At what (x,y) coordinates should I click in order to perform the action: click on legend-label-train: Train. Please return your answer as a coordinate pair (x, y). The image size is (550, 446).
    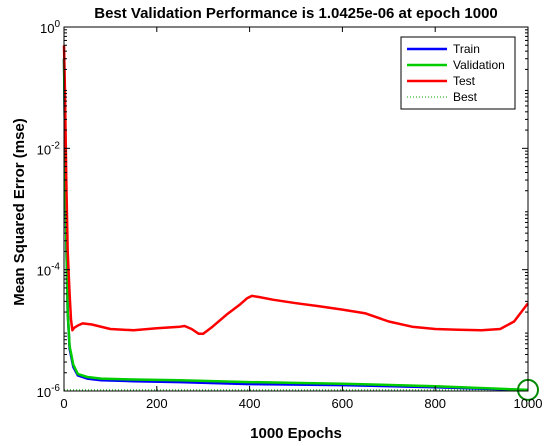
    Looking at the image, I should click on (466, 49).